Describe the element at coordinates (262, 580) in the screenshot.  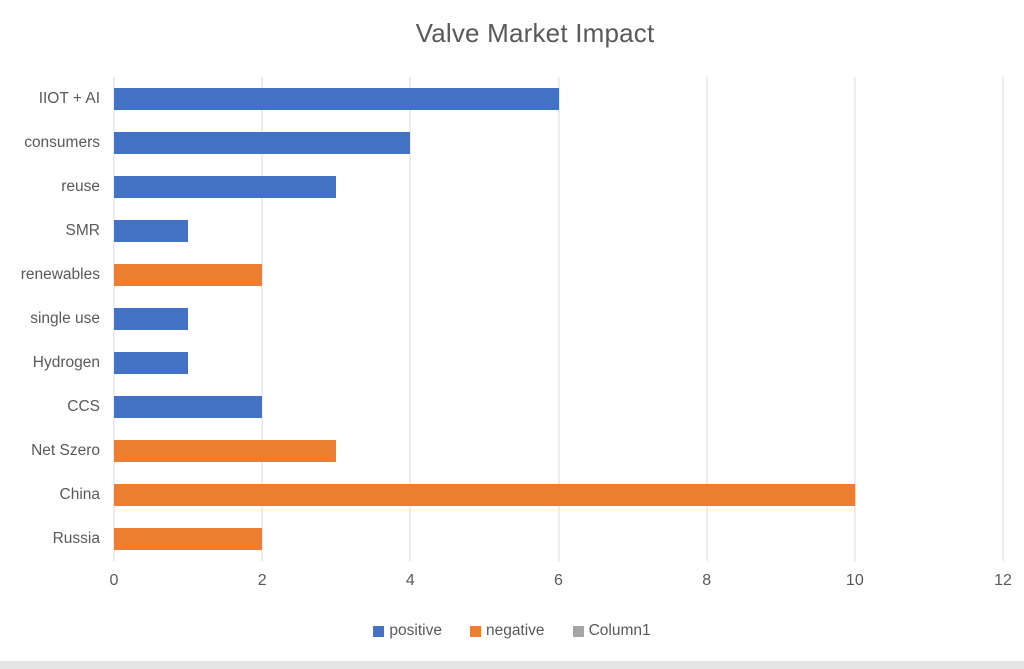
I see `x-tick-label: 2` at that location.